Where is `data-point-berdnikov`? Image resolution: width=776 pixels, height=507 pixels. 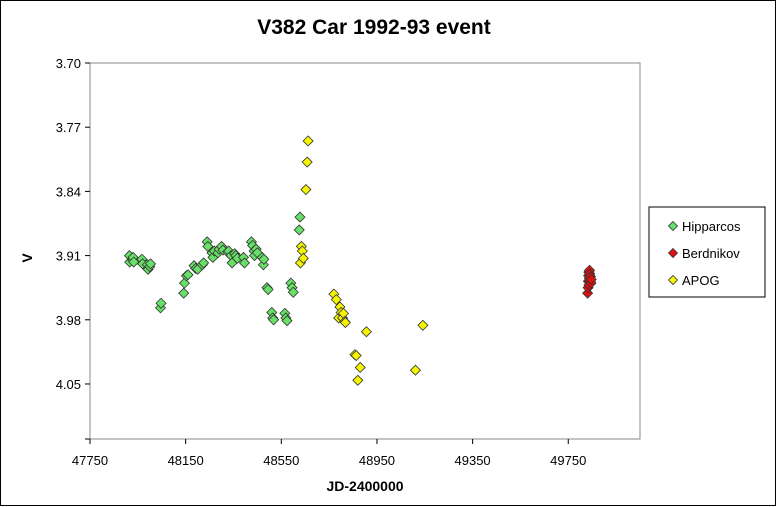 data-point-berdnikov is located at coordinates (591, 279).